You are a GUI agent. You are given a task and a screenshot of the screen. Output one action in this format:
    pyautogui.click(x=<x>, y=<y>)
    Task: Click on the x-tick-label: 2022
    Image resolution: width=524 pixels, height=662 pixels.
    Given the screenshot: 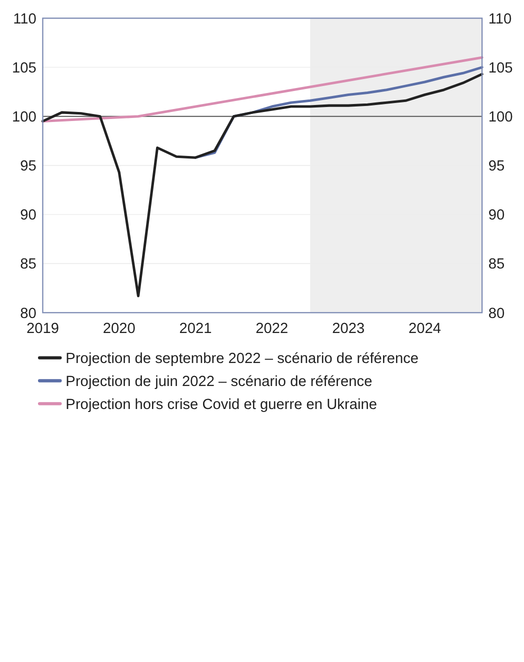 What is the action you would take?
    pyautogui.click(x=272, y=329)
    